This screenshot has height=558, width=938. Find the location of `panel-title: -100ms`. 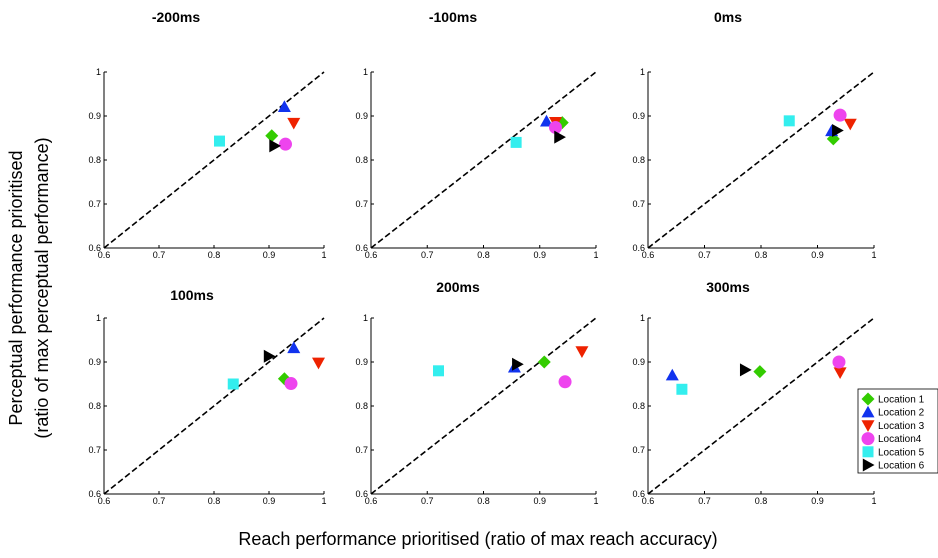

panel-title: -100ms is located at coordinates (453, 17).